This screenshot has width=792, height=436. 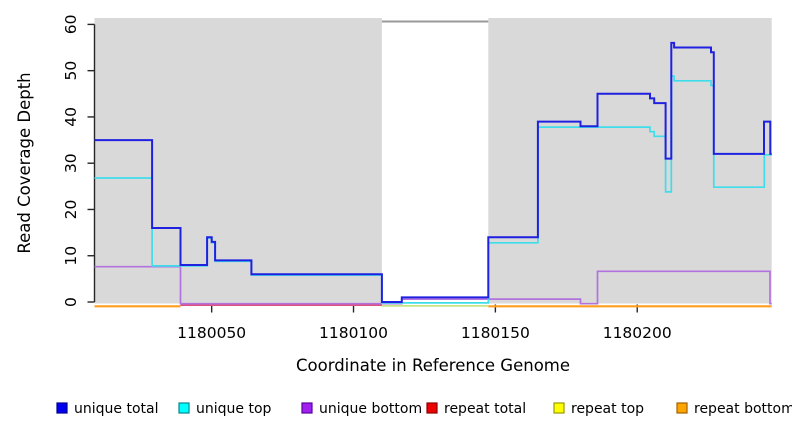 I want to click on legend-swatch-unique-bottom, so click(x=307, y=408).